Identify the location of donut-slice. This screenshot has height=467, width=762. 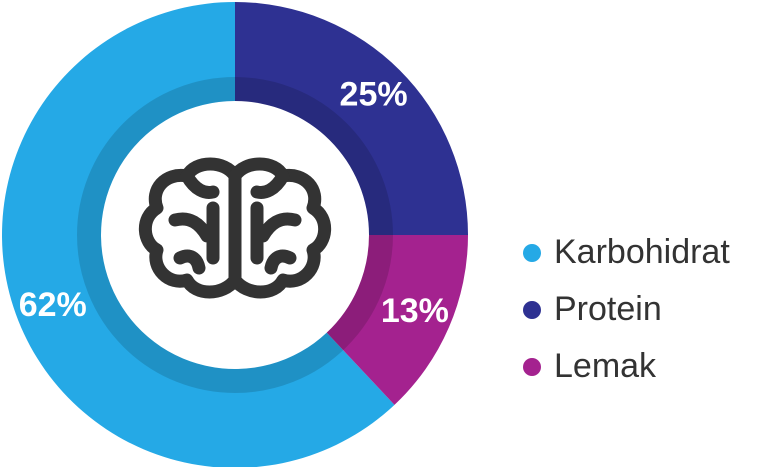
(397, 320).